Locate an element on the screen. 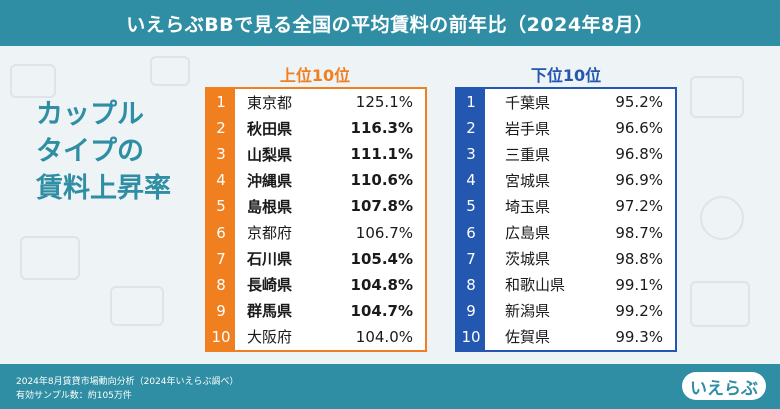  ratio-value: 116.3% is located at coordinates (381, 128).